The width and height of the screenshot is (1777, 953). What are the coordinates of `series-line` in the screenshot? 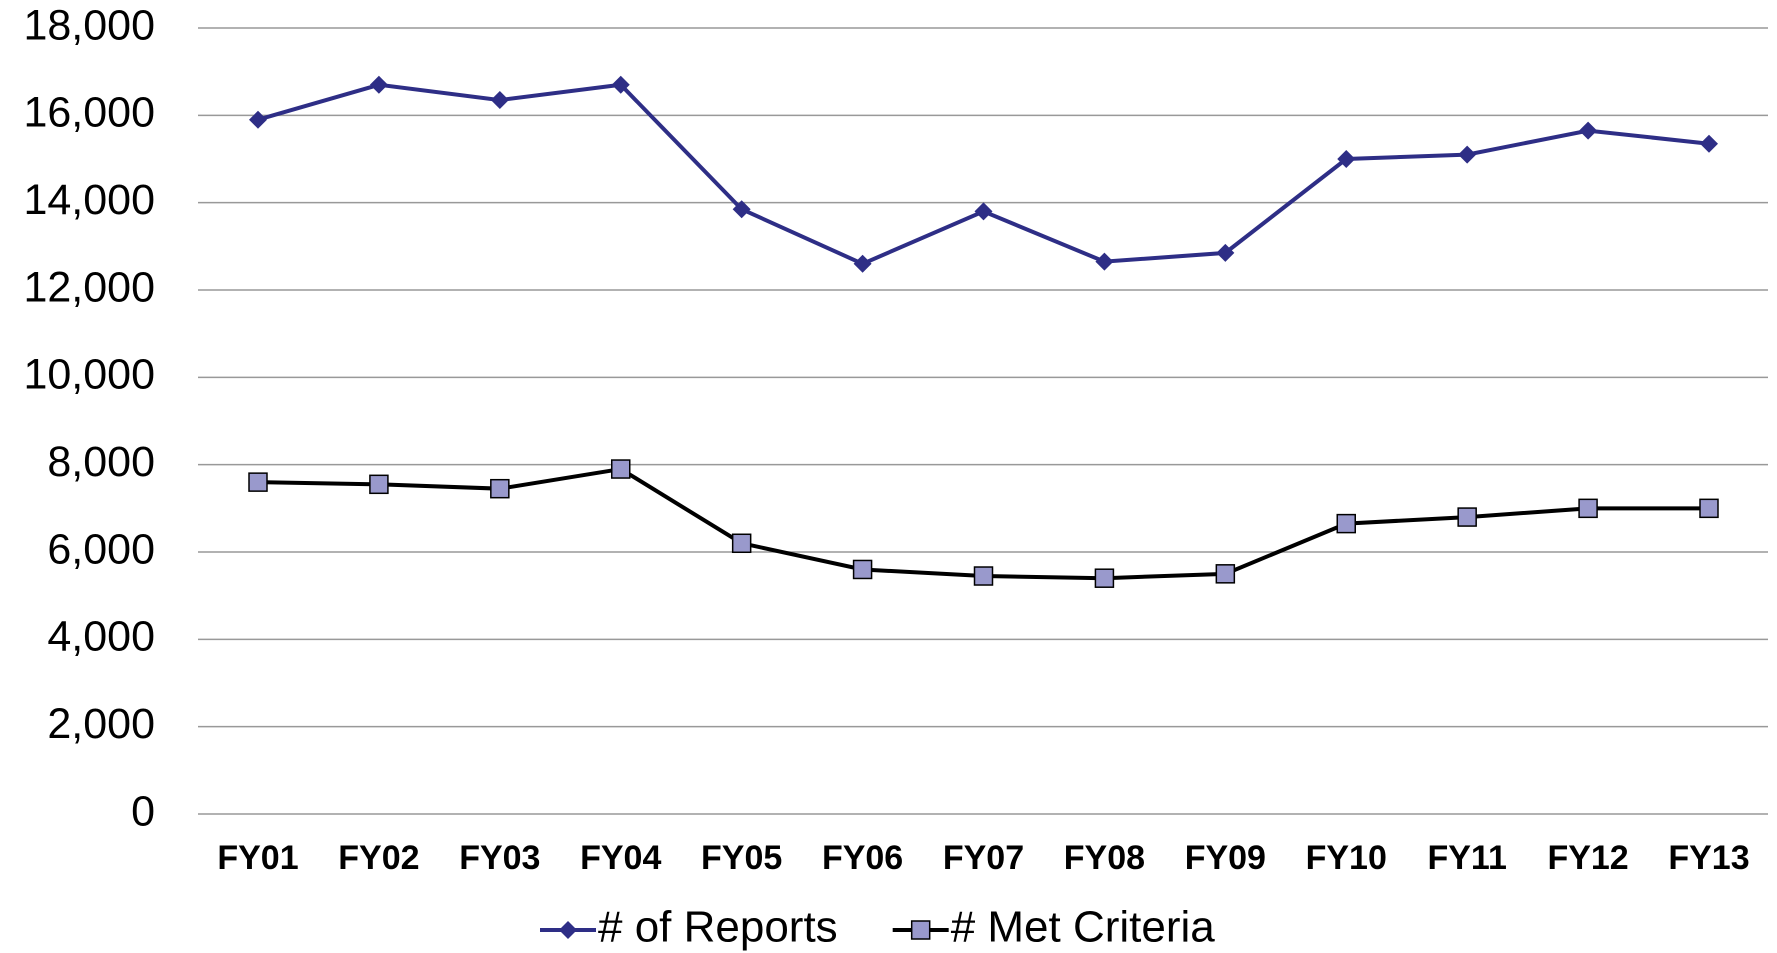 It's located at (983, 523).